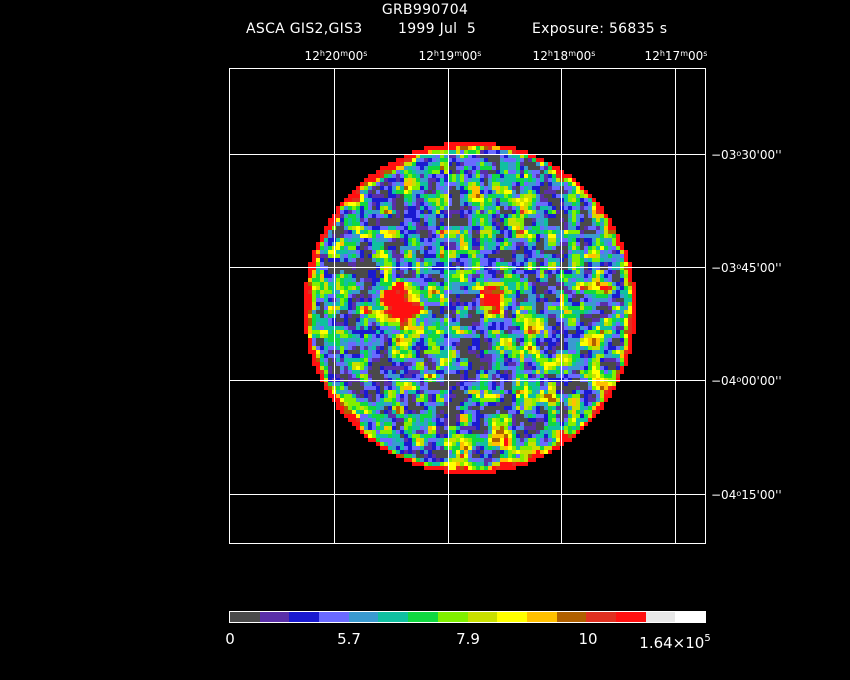 This screenshot has width=850, height=680. Describe the element at coordinates (450, 56) in the screenshot. I see `ra-label: 12h19m00s` at that location.